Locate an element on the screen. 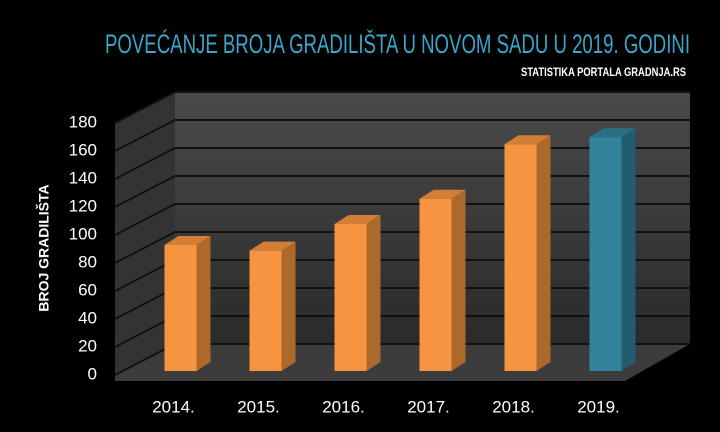 The image size is (720, 432). x-tick-label: 2016. is located at coordinates (343, 406).